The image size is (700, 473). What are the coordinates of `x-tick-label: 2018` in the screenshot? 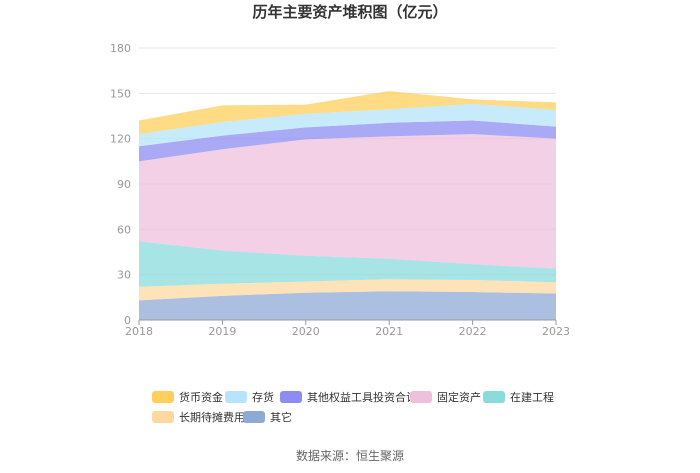 It's located at (139, 331).